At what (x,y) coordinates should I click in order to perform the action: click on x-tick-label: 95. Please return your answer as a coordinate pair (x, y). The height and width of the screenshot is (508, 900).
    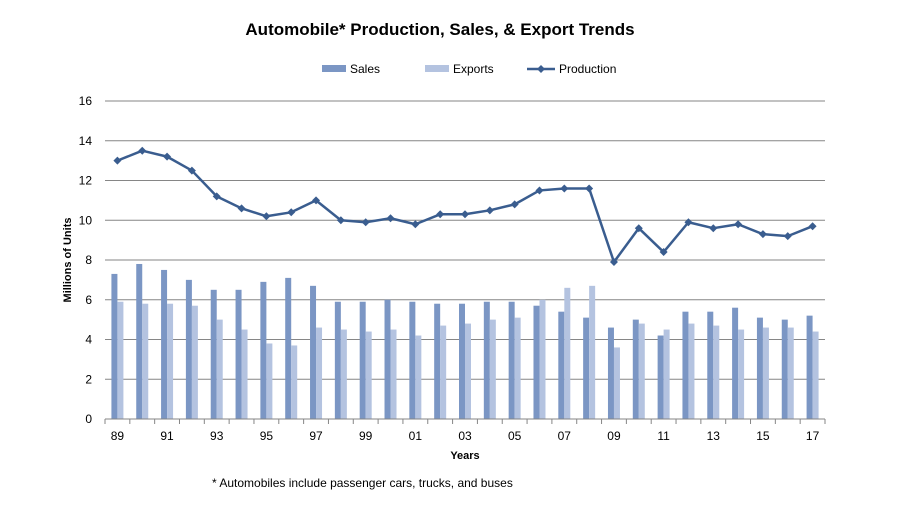
    Looking at the image, I should click on (267, 436).